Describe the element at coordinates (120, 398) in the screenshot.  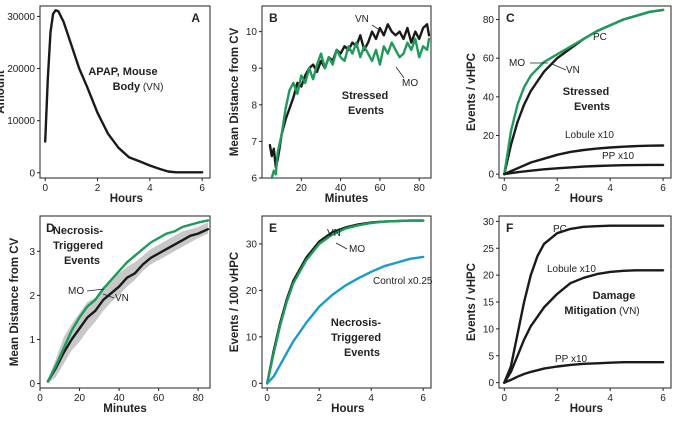
I see `panel-d-xtick-label: 40` at that location.